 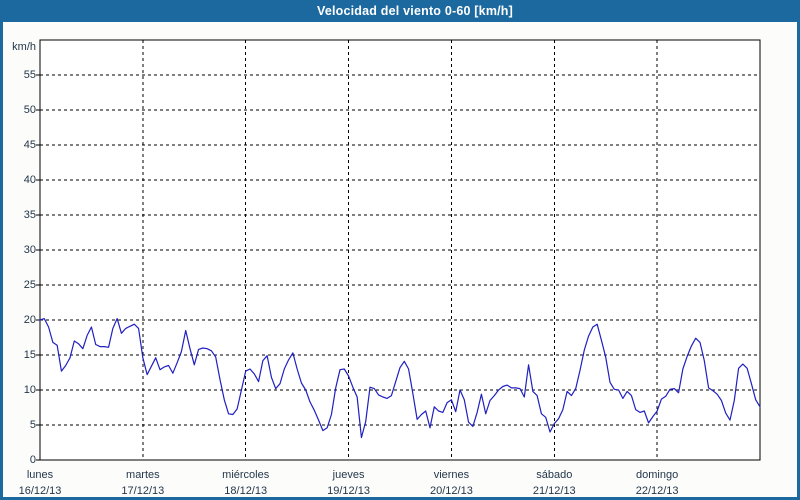 What do you see at coordinates (348, 491) in the screenshot?
I see `date-label: 19/12/13` at bounding box center [348, 491].